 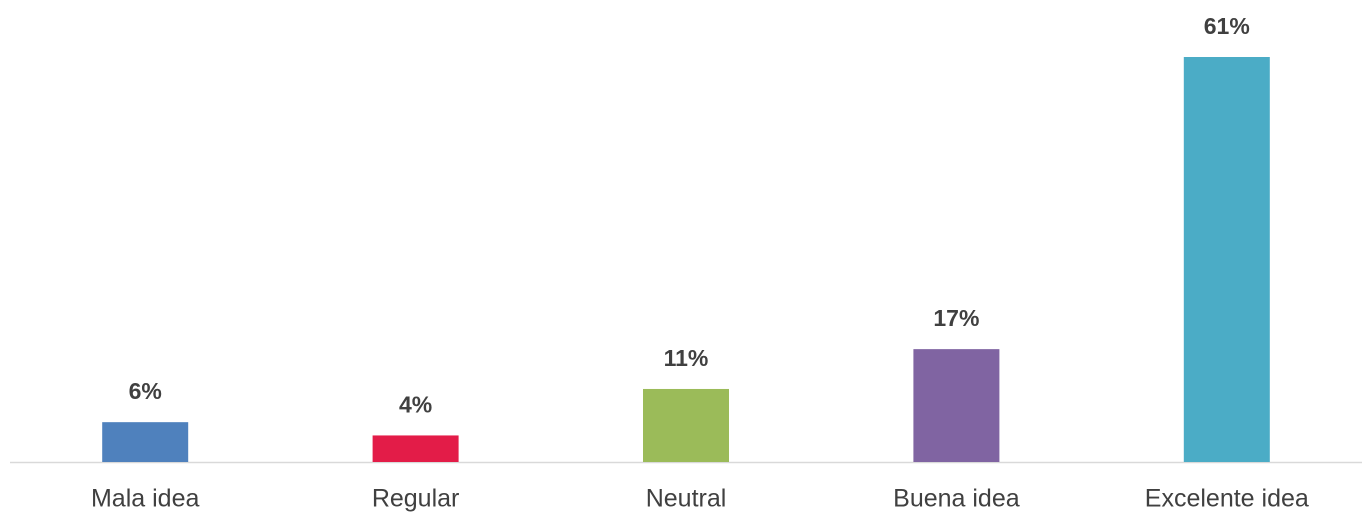 I want to click on value-label: 4%, so click(x=415, y=405).